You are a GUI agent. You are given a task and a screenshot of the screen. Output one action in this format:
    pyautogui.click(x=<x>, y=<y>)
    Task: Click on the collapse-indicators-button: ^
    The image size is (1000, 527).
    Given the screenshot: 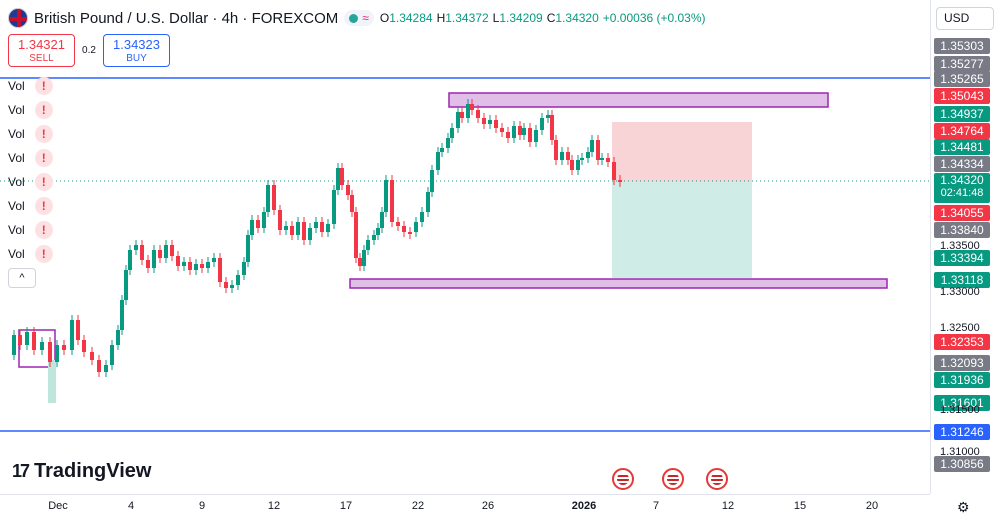 What is the action you would take?
    pyautogui.click(x=22, y=278)
    